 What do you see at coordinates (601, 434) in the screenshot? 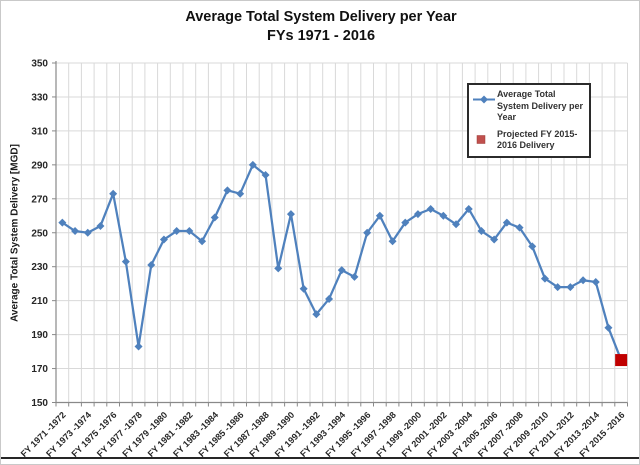
I see `x-tick-label: FY 2015 -2016` at bounding box center [601, 434].